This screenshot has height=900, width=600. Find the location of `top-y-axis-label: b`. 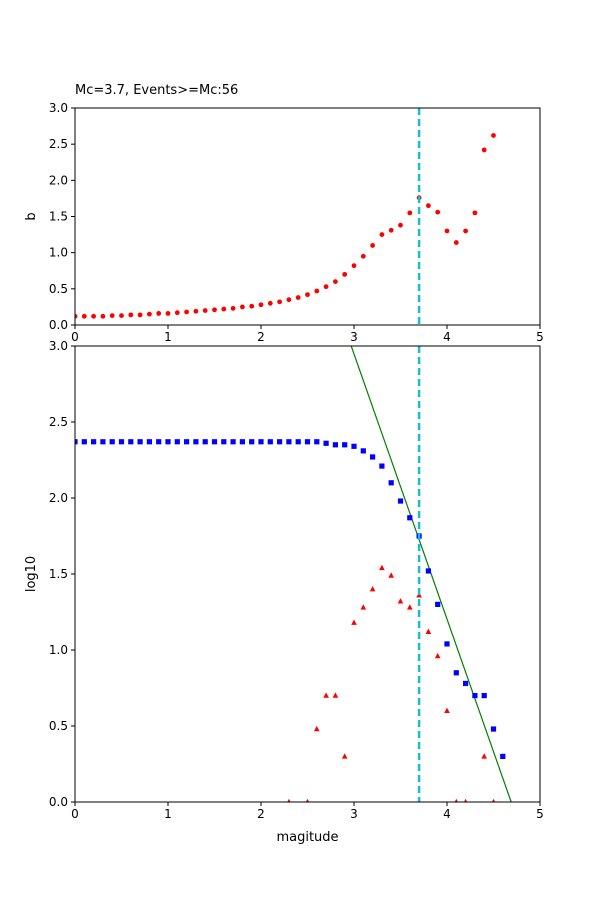

top-y-axis-label: b is located at coordinates (31, 216).